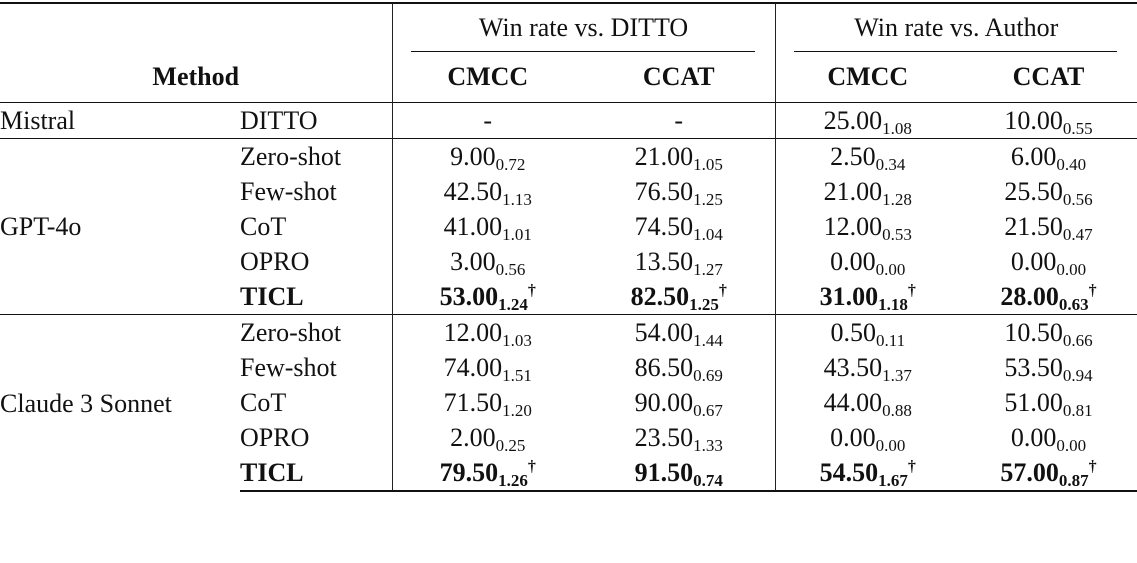 The width and height of the screenshot is (1137, 563). Describe the element at coordinates (510, 164) in the screenshot. I see `score-std: 0.72` at that location.